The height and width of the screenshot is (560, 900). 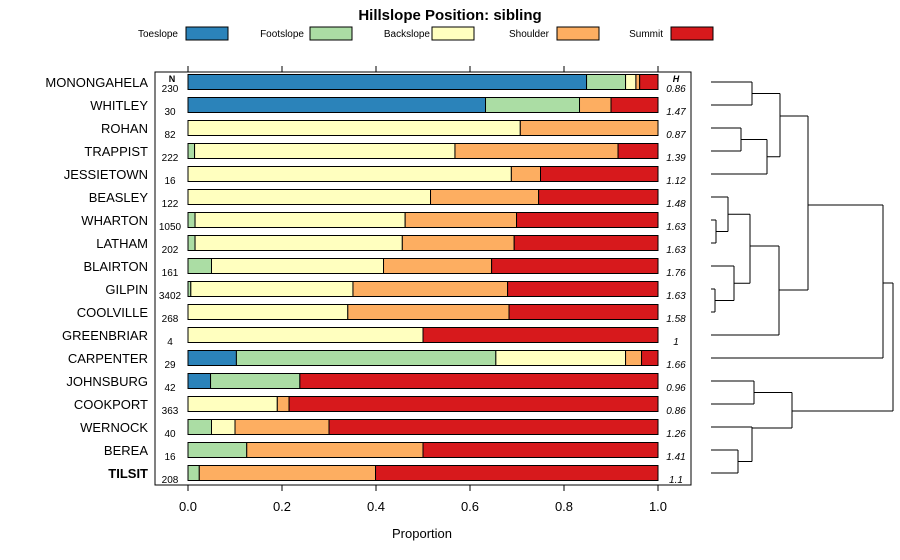 What do you see at coordinates (124, 128) in the screenshot?
I see `row-label-rohan: ROHAN` at bounding box center [124, 128].